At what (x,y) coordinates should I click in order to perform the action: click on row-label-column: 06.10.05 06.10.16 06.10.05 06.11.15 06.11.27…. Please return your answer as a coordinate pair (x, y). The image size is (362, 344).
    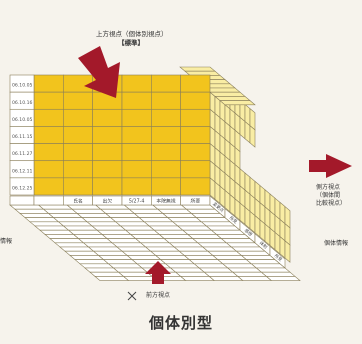
    Looking at the image, I should click on (22, 135).